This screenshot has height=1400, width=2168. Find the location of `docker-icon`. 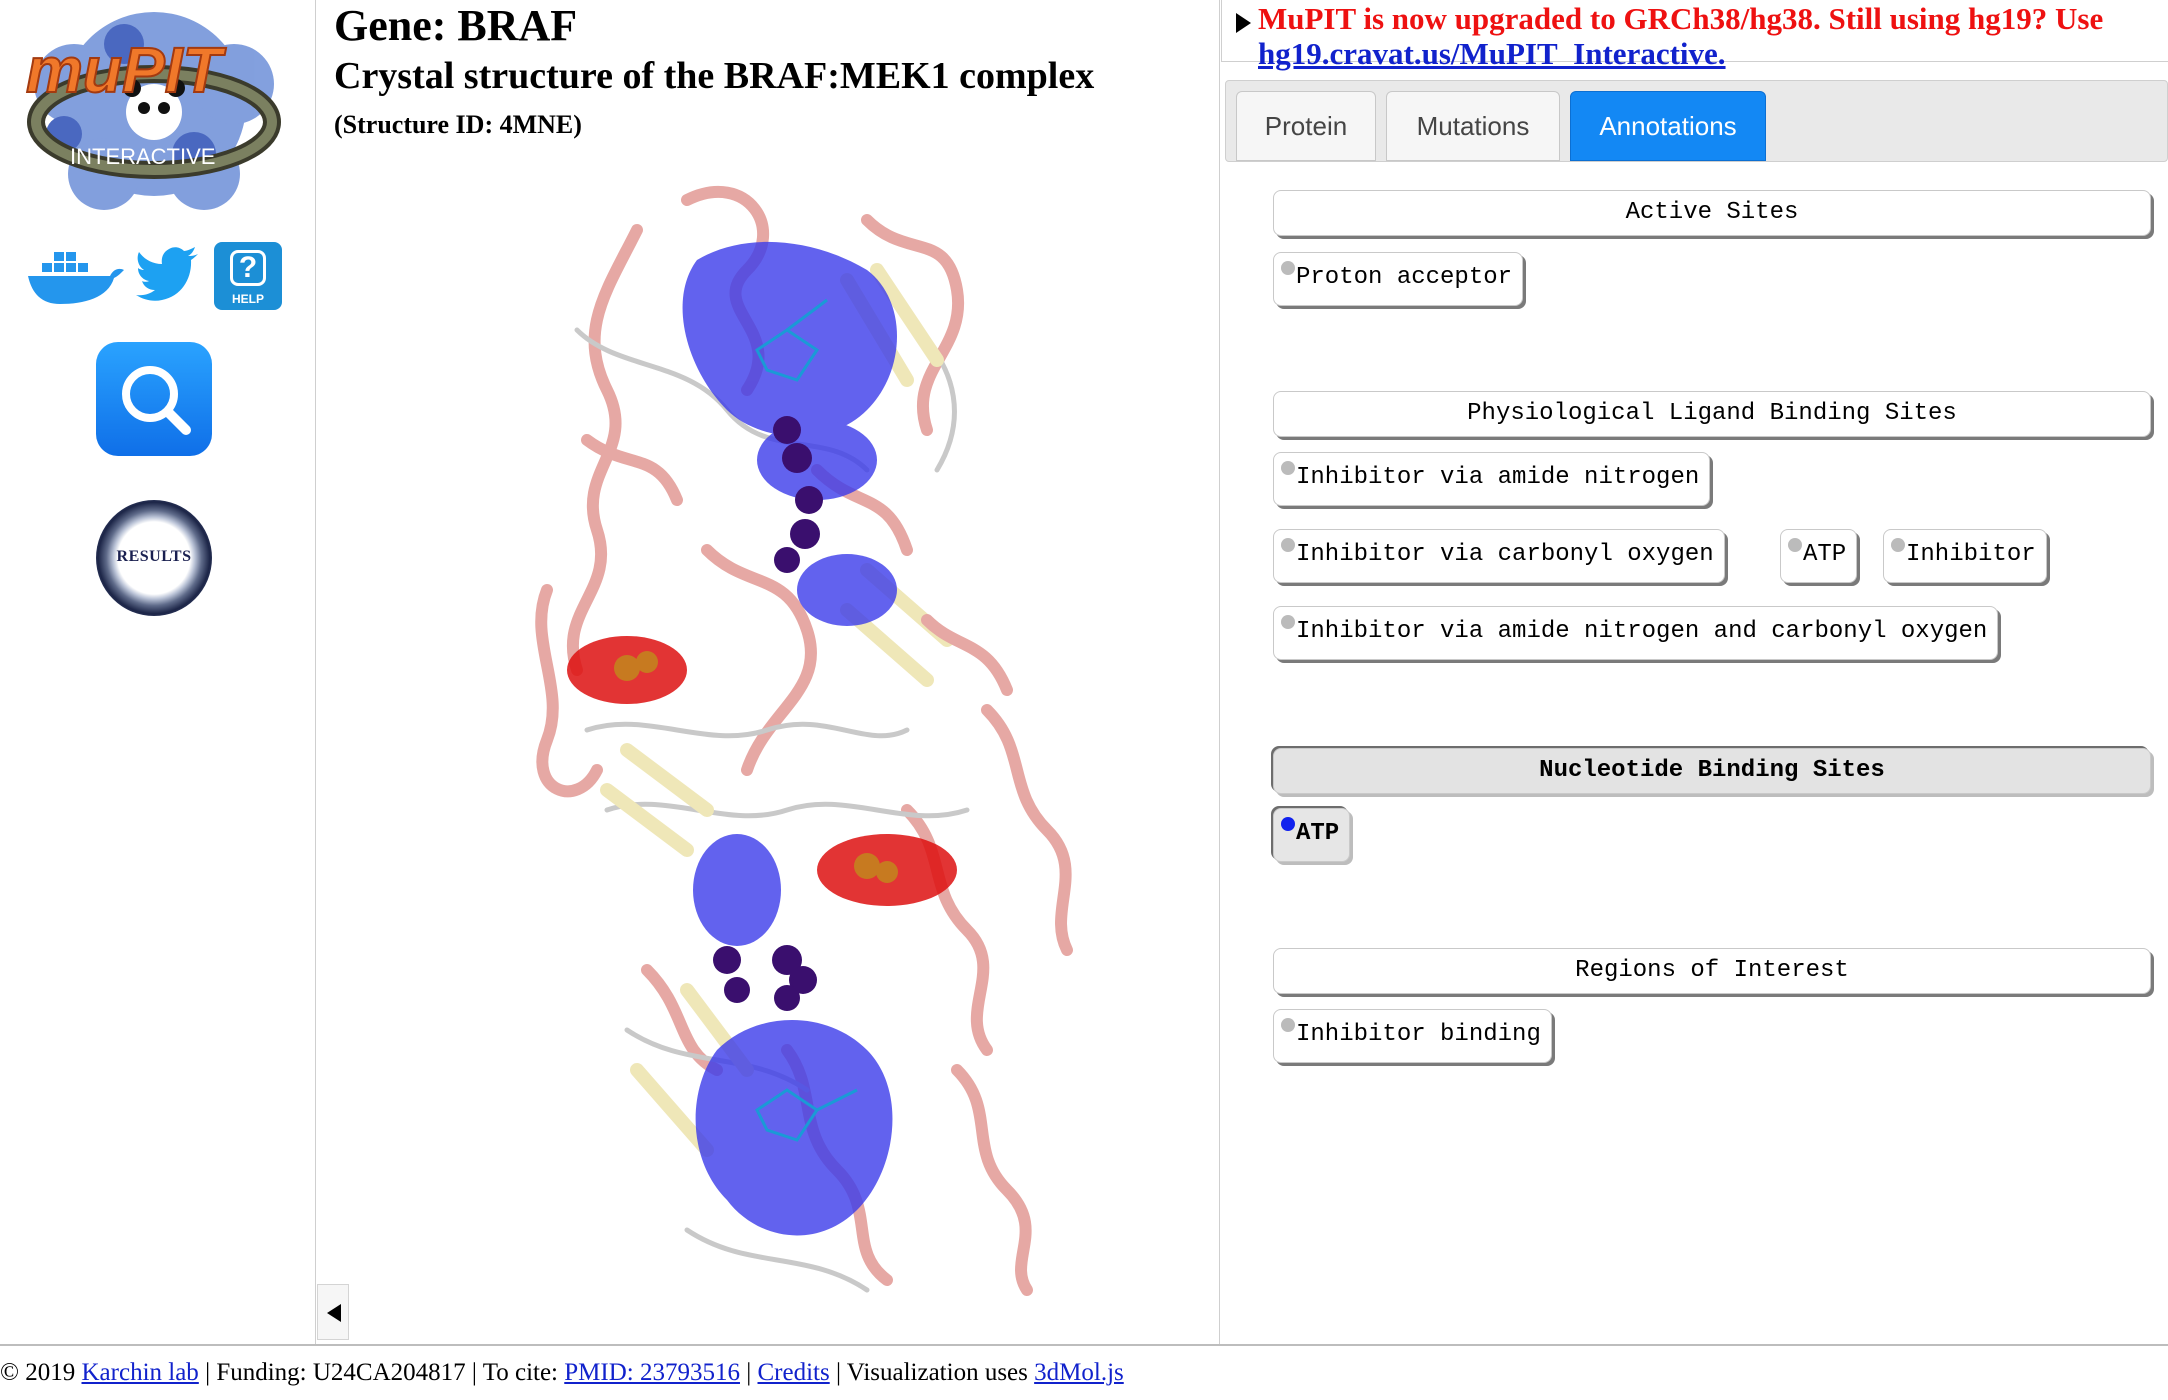

docker-icon is located at coordinates (76, 275).